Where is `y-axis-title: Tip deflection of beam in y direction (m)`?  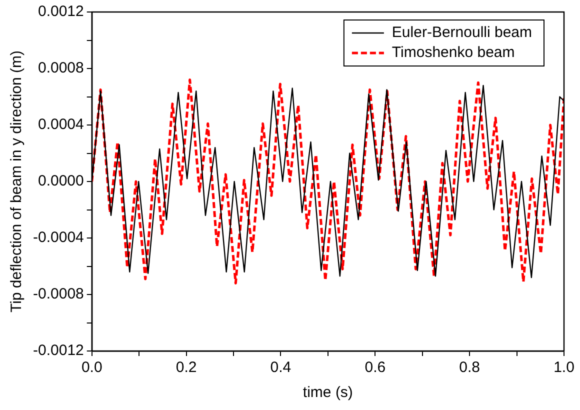 y-axis-title: Tip deflection of beam in y direction (m) is located at coordinates (17, 181).